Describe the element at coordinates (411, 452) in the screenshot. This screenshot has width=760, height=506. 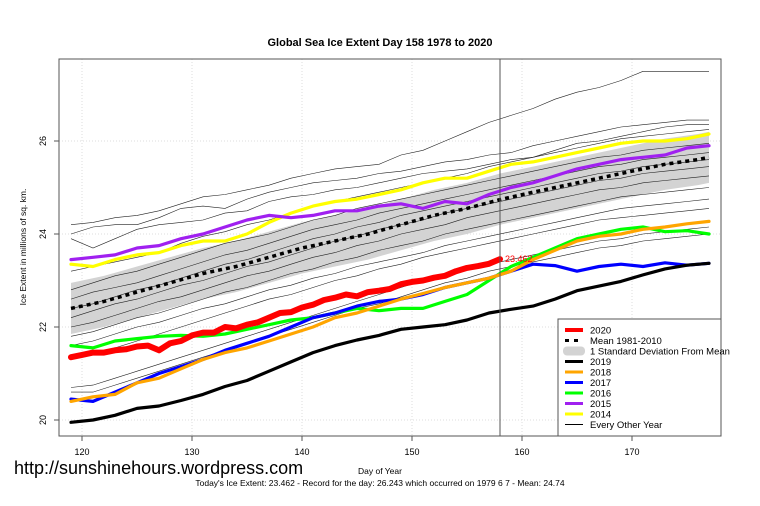
I see `x-tick-label-150: 150` at that location.